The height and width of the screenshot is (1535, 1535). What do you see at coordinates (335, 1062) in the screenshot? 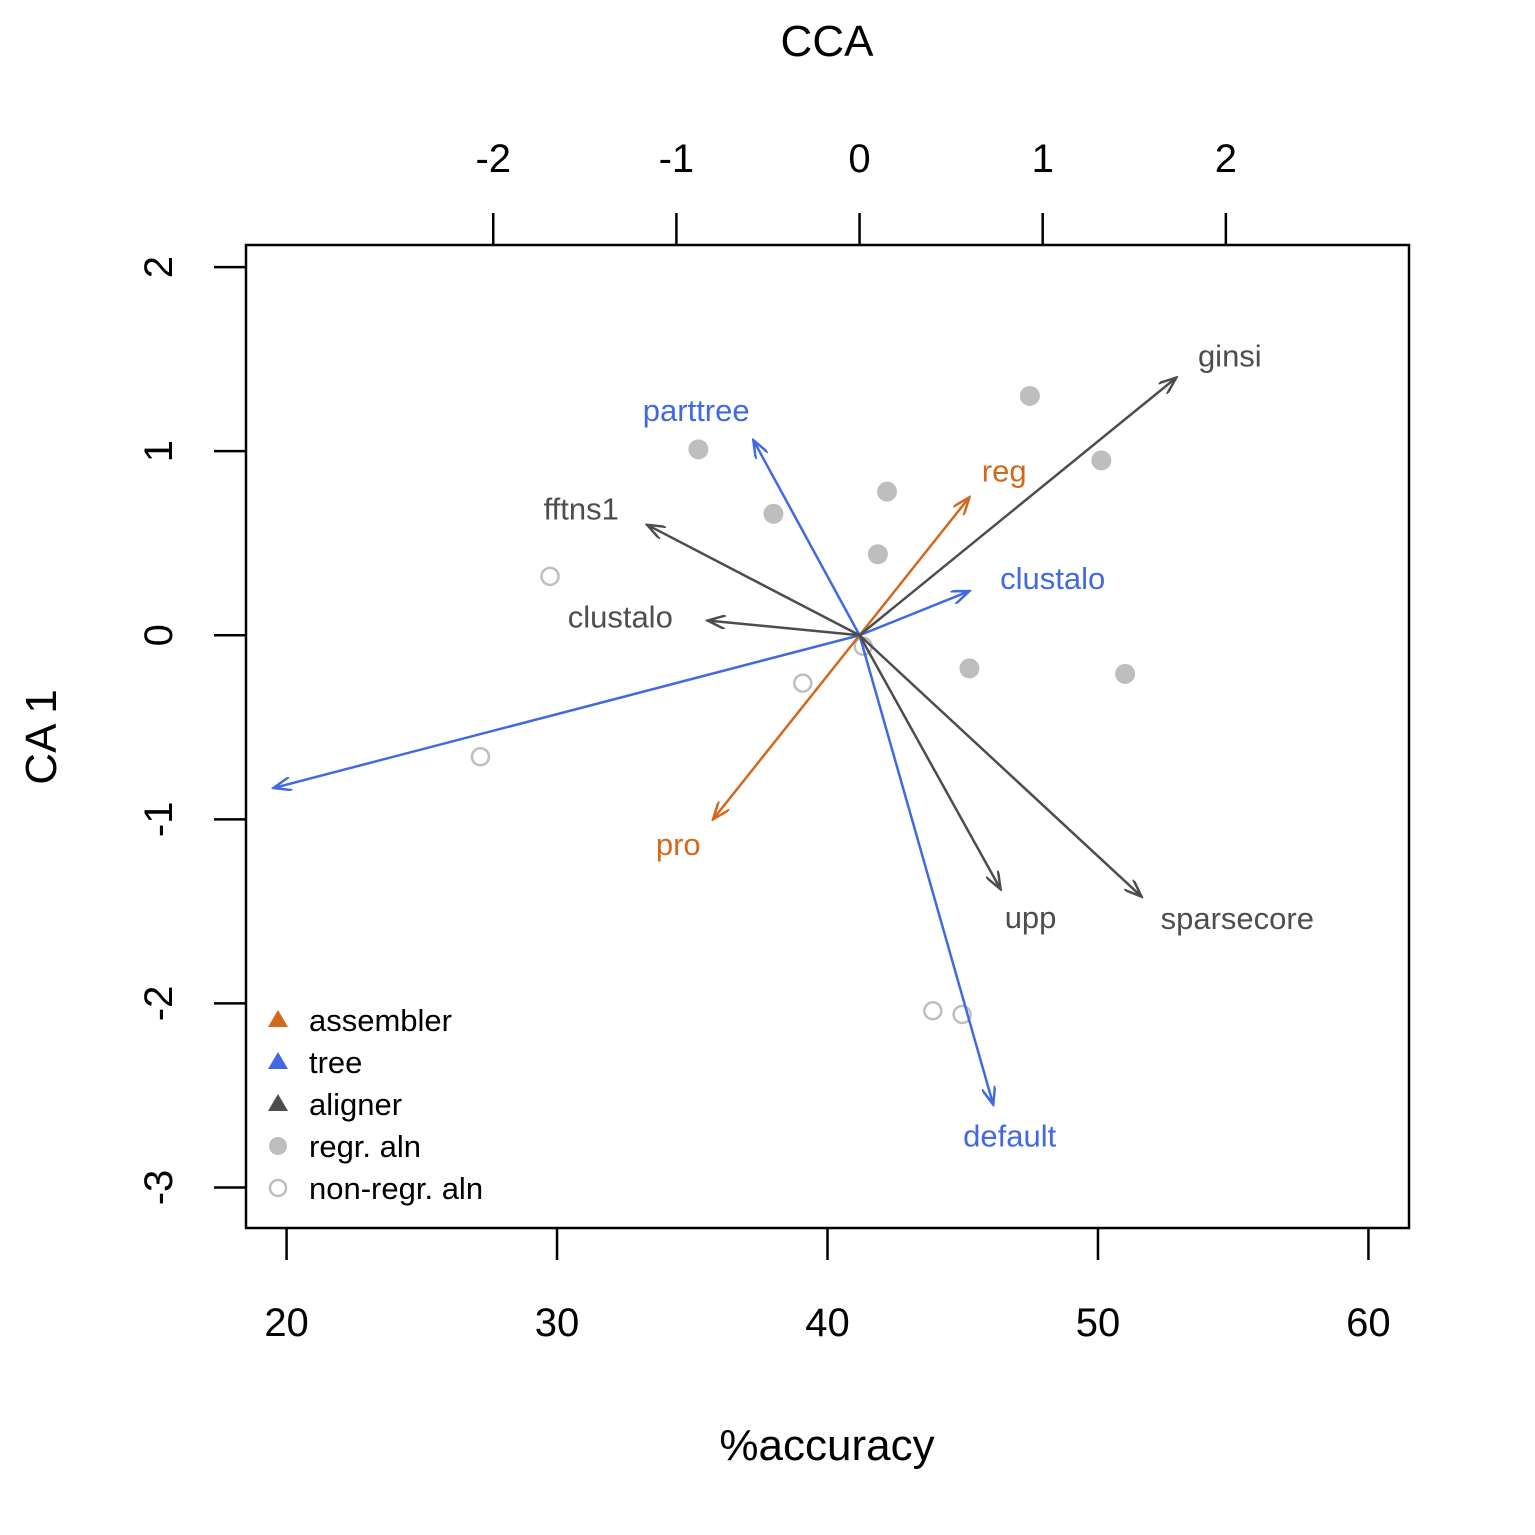
I see `legend-label: tree` at bounding box center [335, 1062].